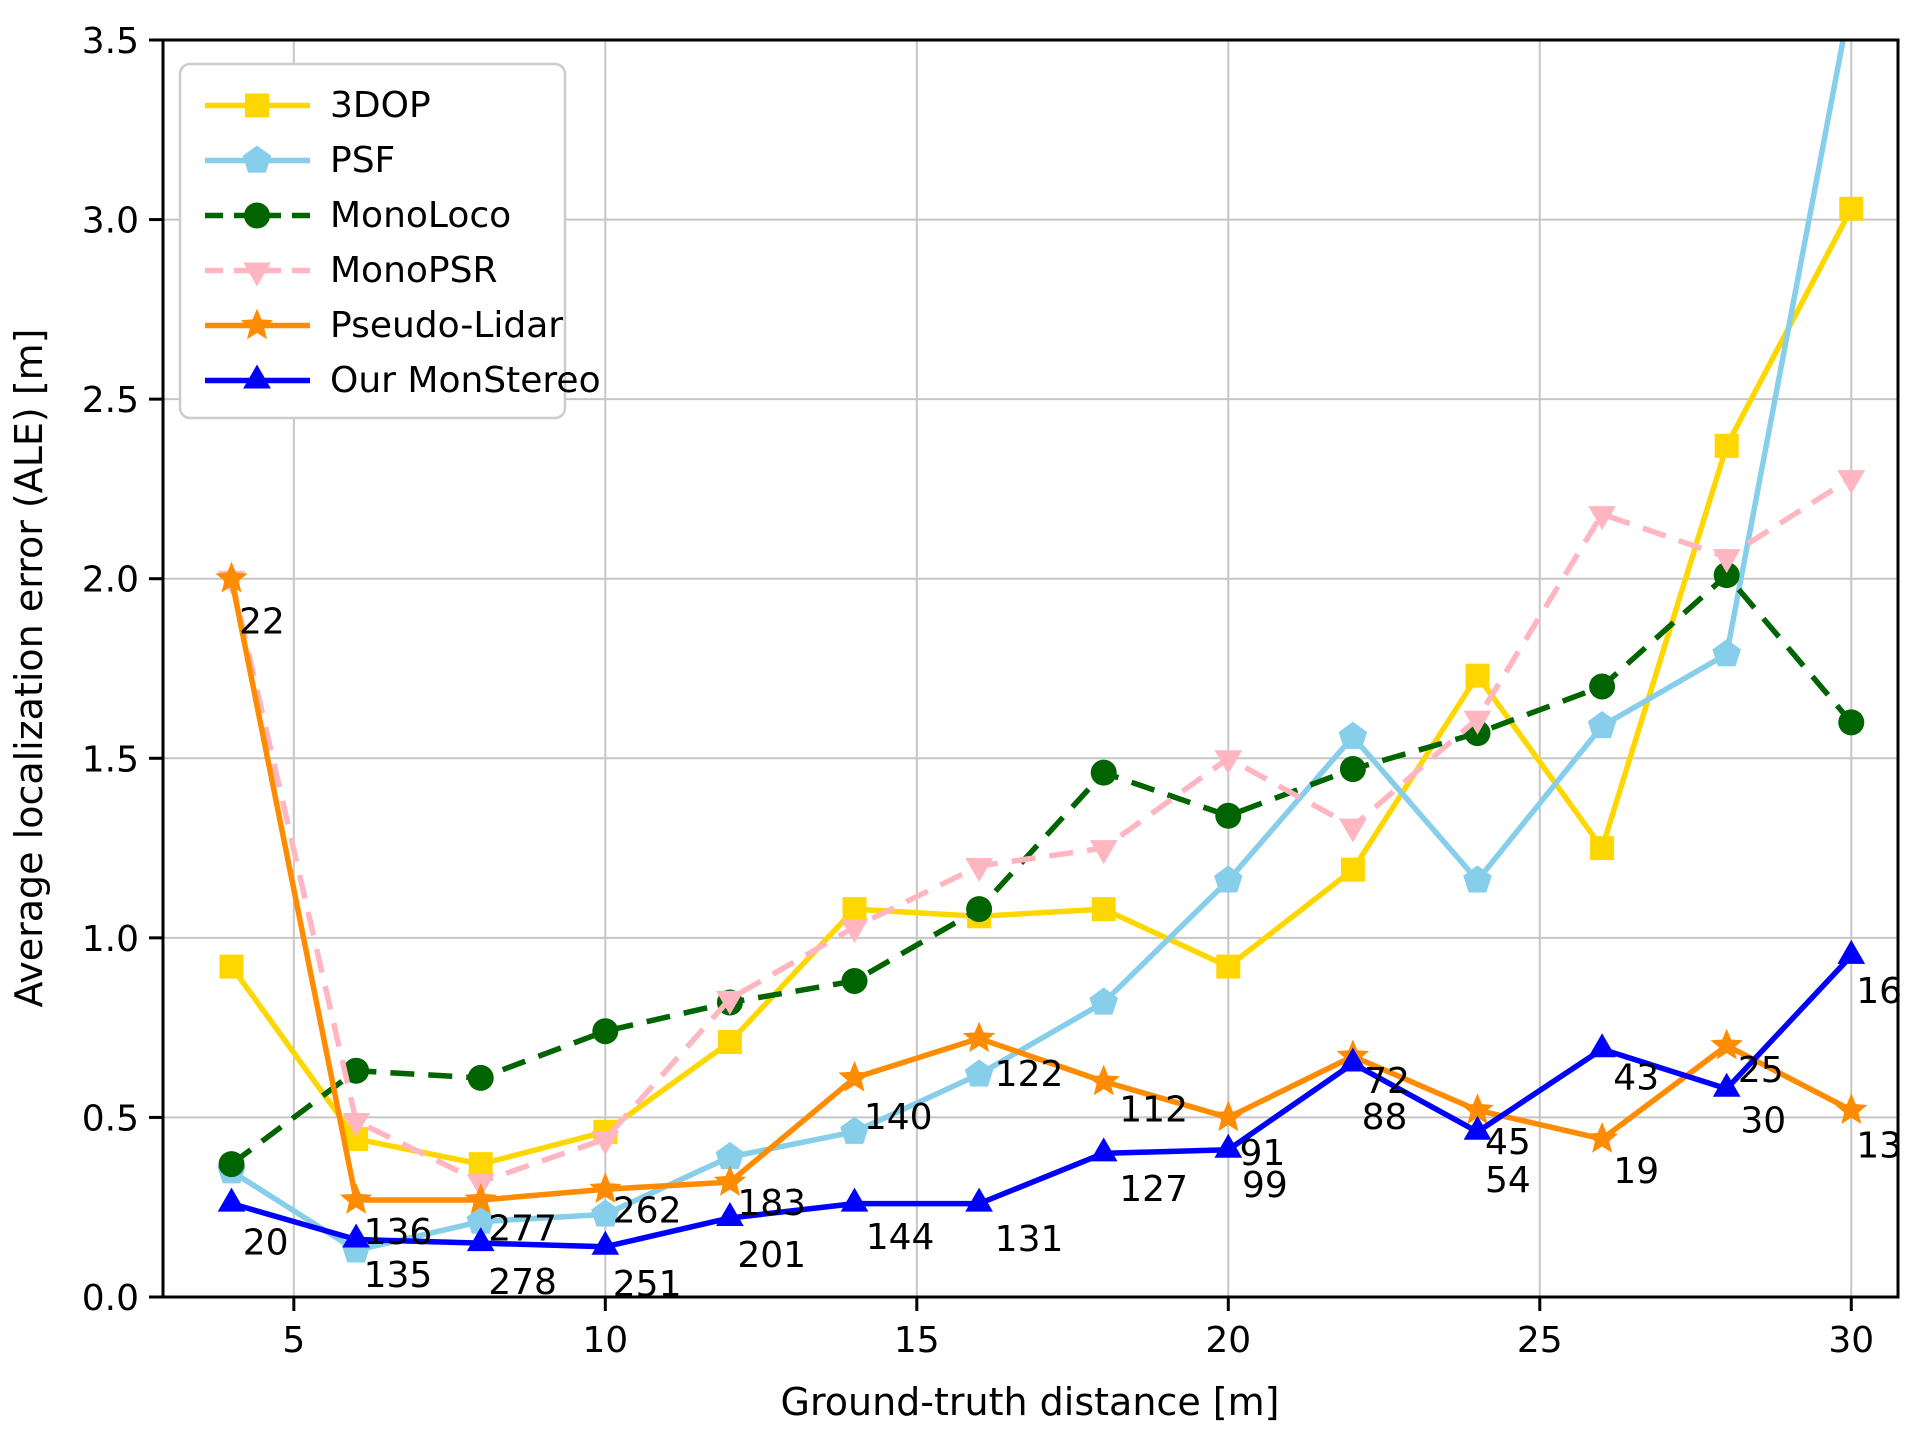 The width and height of the screenshot is (1920, 1440). What do you see at coordinates (420, 215) in the screenshot?
I see `legend-label: MonoLoco` at bounding box center [420, 215].